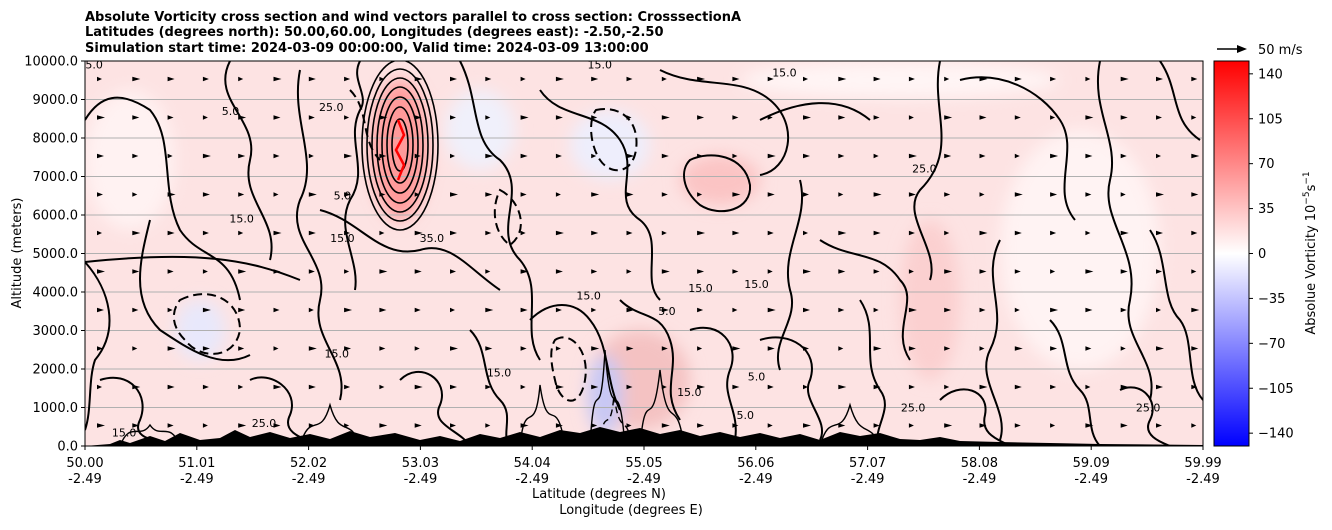 This screenshot has width=1332, height=530. Describe the element at coordinates (400, 150) in the screenshot. I see `contour-core-red` at that location.